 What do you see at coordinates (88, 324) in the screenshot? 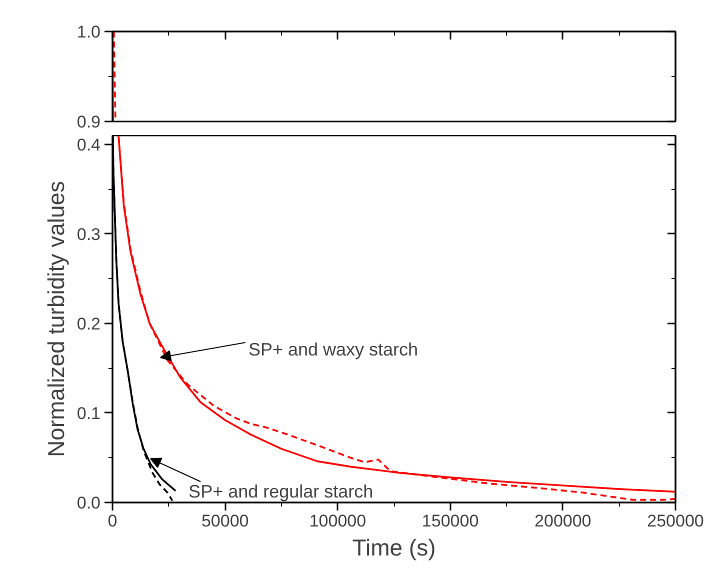
I see `y-tick-label: 0.2` at bounding box center [88, 324].